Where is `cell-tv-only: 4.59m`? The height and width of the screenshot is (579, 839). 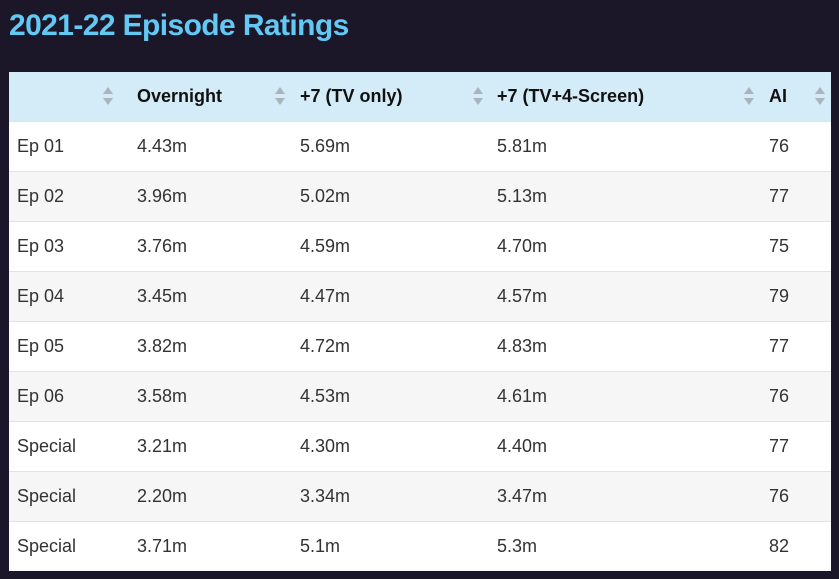
cell-tv-only: 4.59m is located at coordinates (325, 245).